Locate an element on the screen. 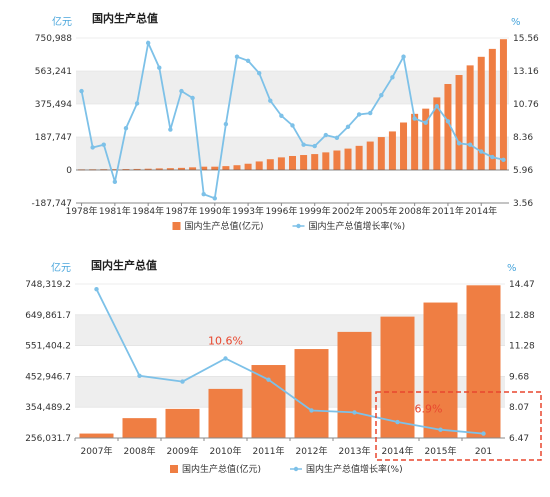 This screenshot has height=497, width=550. right-tick-label: 14.47 is located at coordinates (522, 285).